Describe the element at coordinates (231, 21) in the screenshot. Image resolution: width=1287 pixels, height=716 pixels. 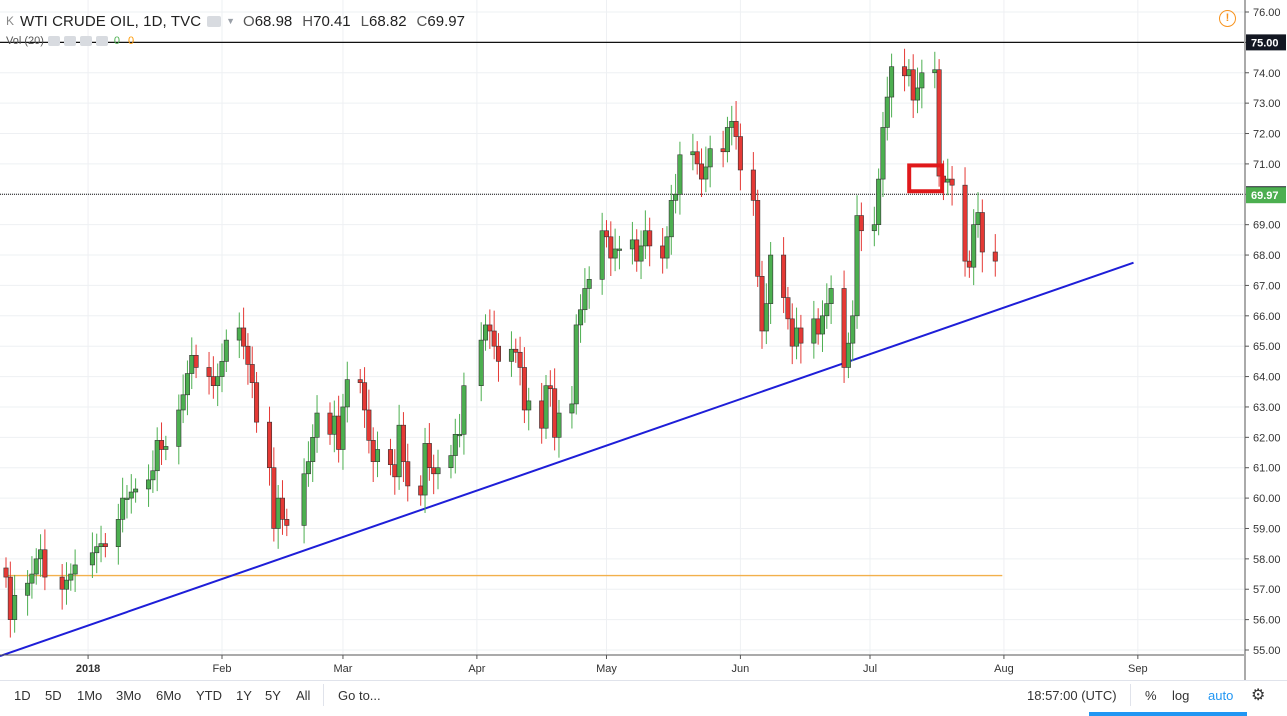
I see `chevron-down-icon: ▼` at that location.